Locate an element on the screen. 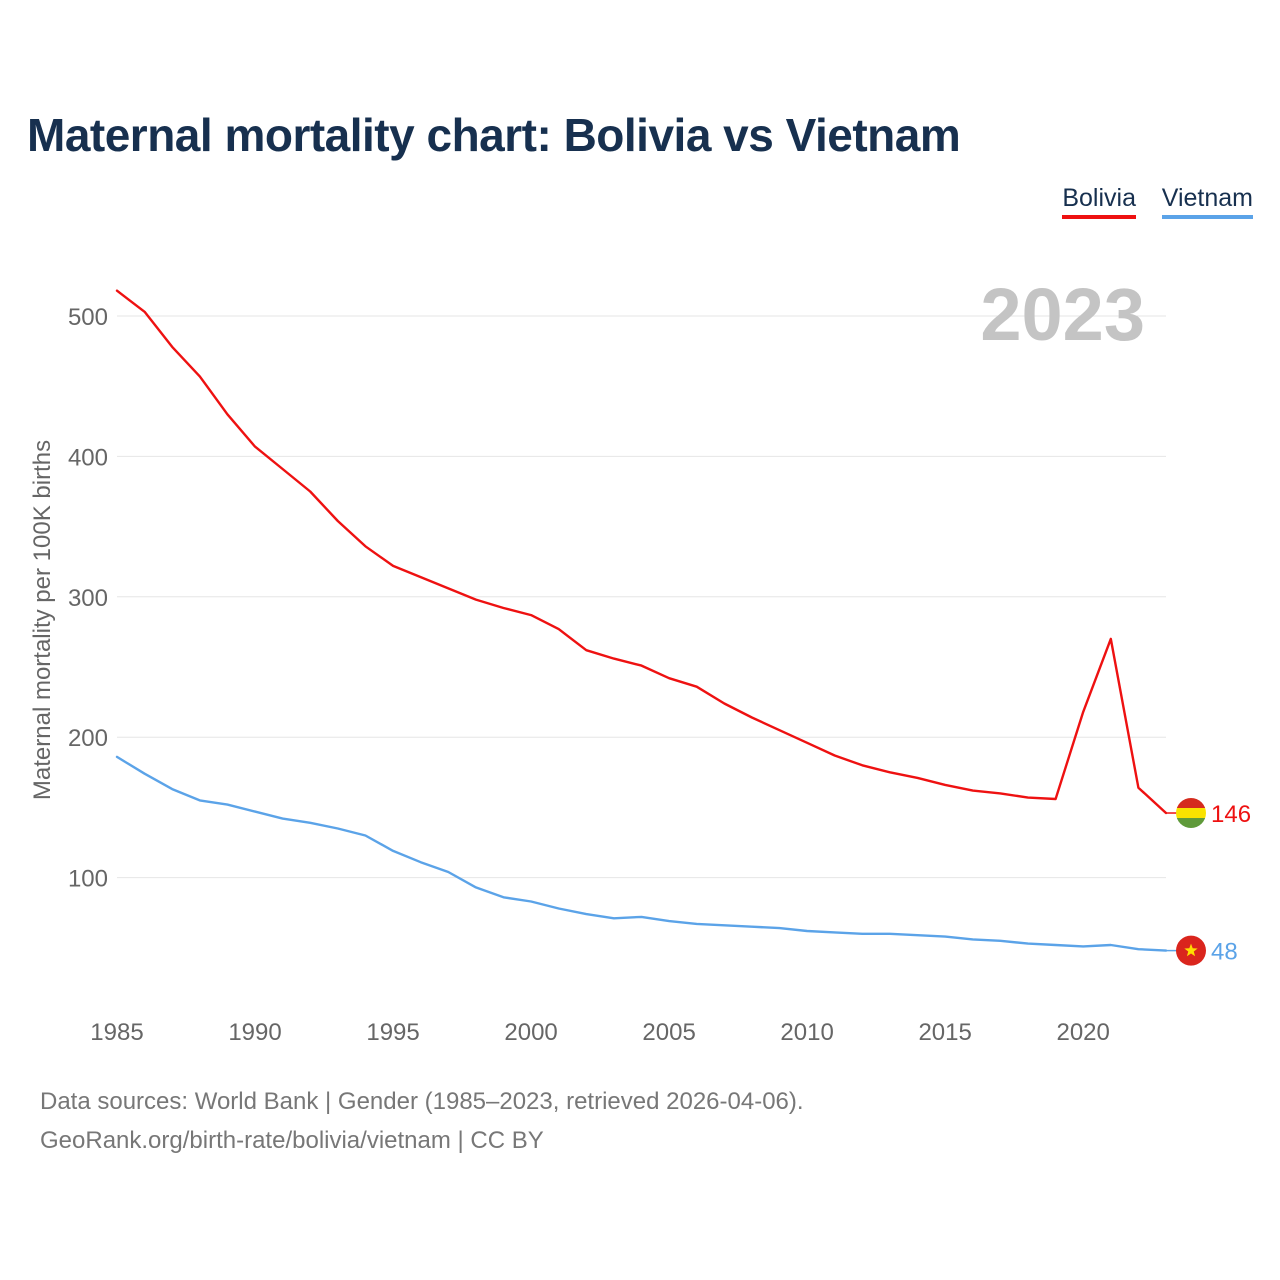  legend-label-bolivia: Bolivia is located at coordinates (1099, 198).